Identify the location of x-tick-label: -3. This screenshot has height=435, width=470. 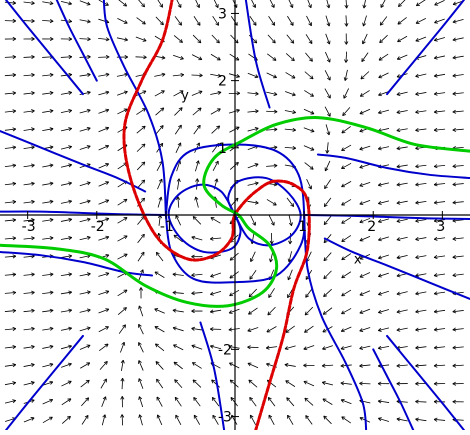
(29, 227).